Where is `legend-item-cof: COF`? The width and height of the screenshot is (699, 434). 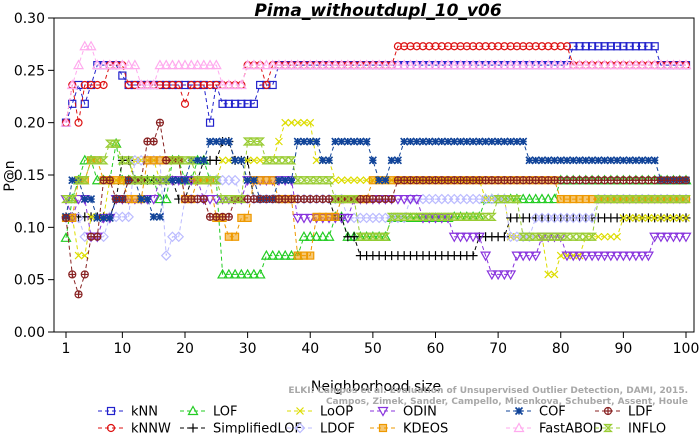
legend-item-cof: COF is located at coordinates (536, 412).